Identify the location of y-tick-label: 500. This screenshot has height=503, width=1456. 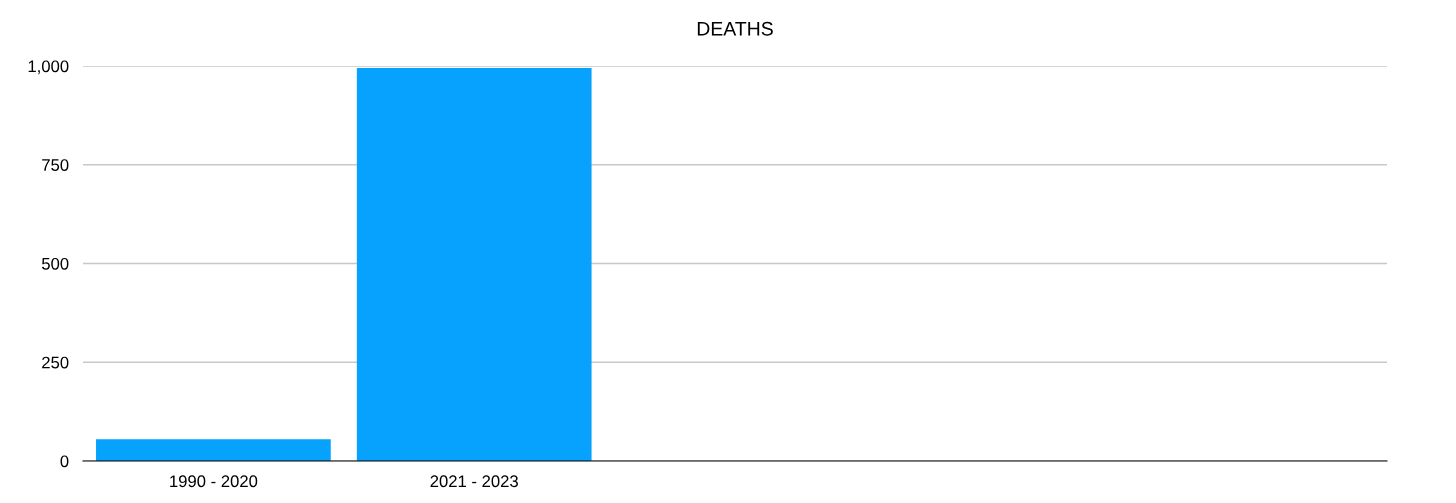
(55, 263).